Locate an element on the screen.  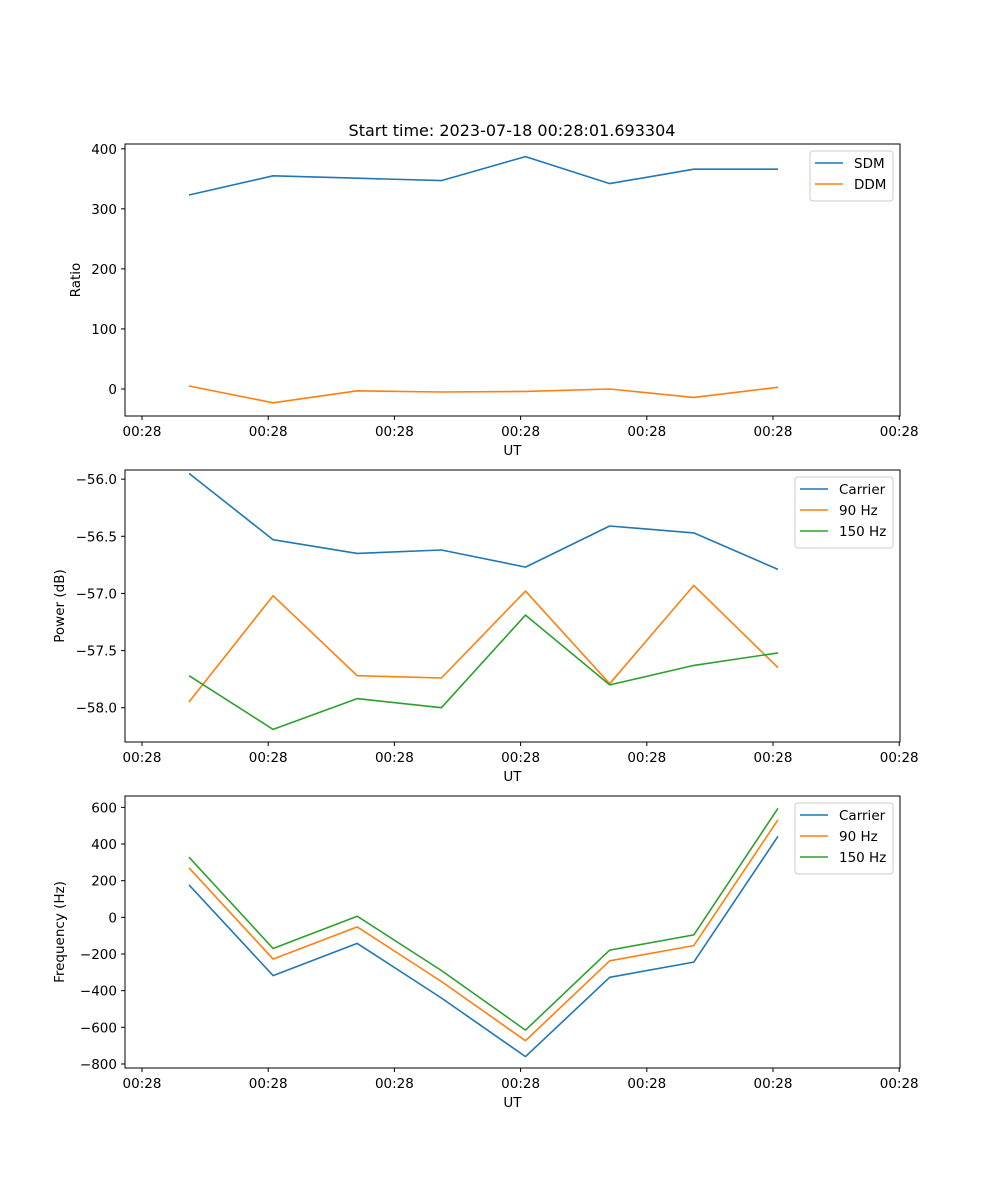
power-y-axis-label: Power (dB) is located at coordinates (60, 605).